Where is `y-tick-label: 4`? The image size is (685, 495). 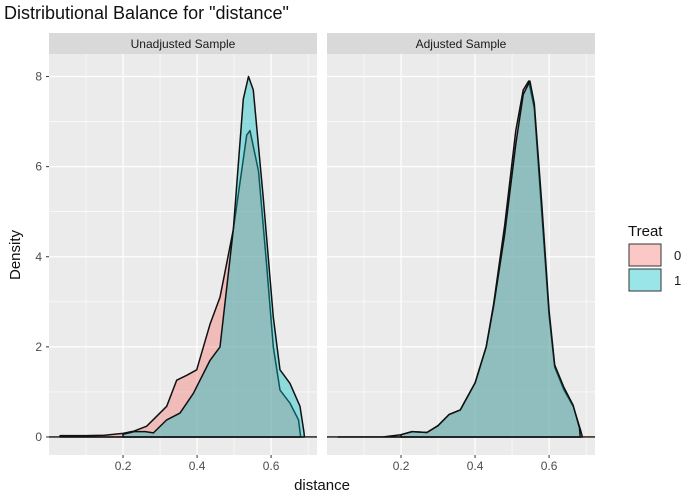
y-tick-label: 4 is located at coordinates (38, 257).